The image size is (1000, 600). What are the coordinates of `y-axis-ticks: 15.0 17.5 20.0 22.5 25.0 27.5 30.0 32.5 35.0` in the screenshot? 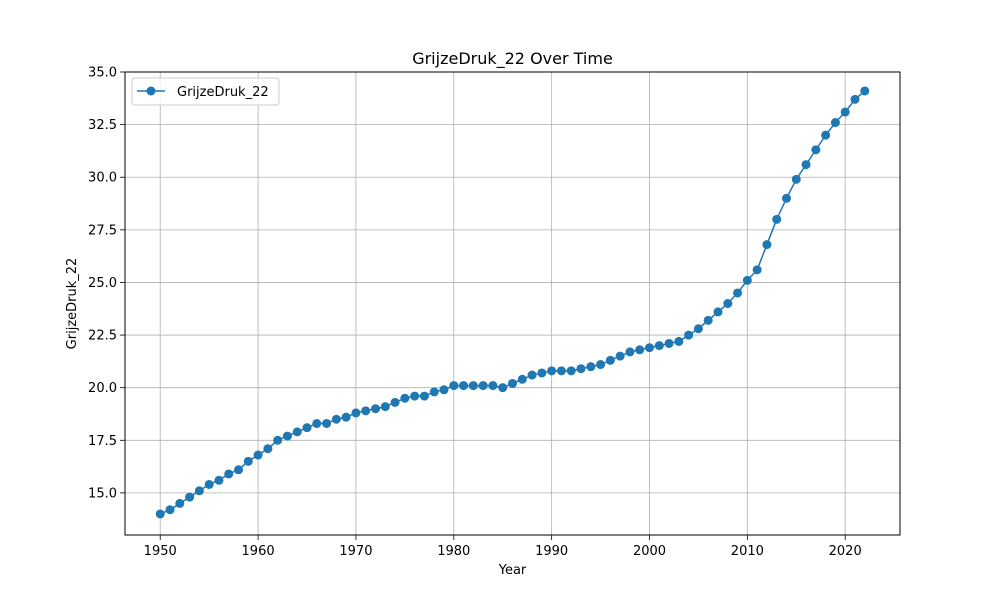 It's located at (106, 283).